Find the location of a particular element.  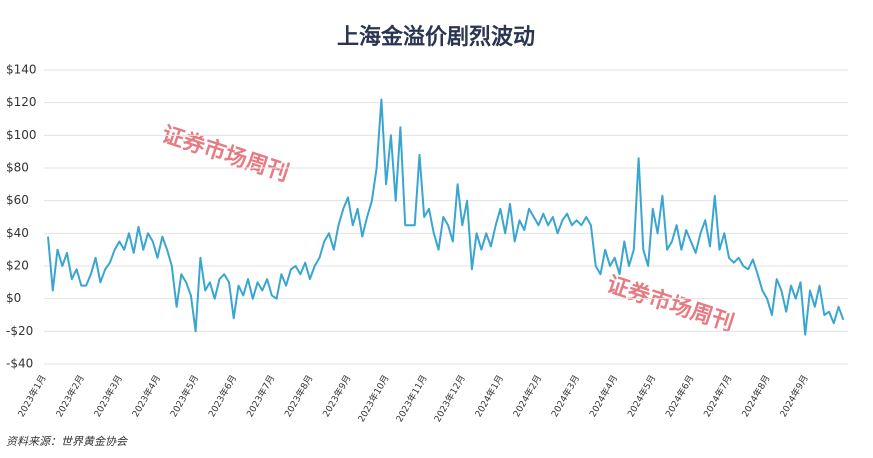

y-tick-label: $120 is located at coordinates (21, 102).